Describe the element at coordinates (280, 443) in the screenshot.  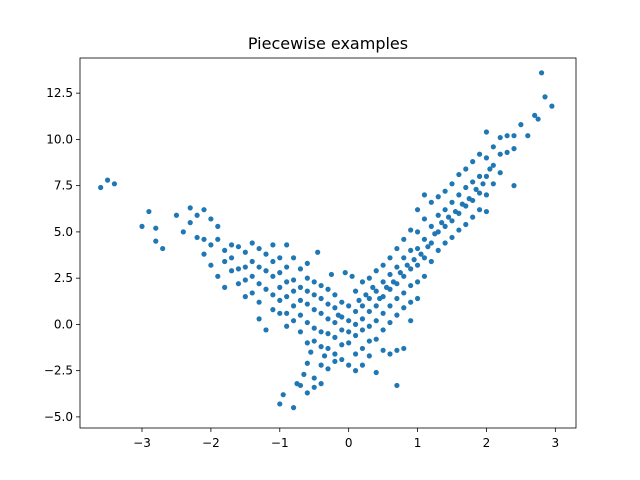
I see `x-tick-label: −1` at that location.